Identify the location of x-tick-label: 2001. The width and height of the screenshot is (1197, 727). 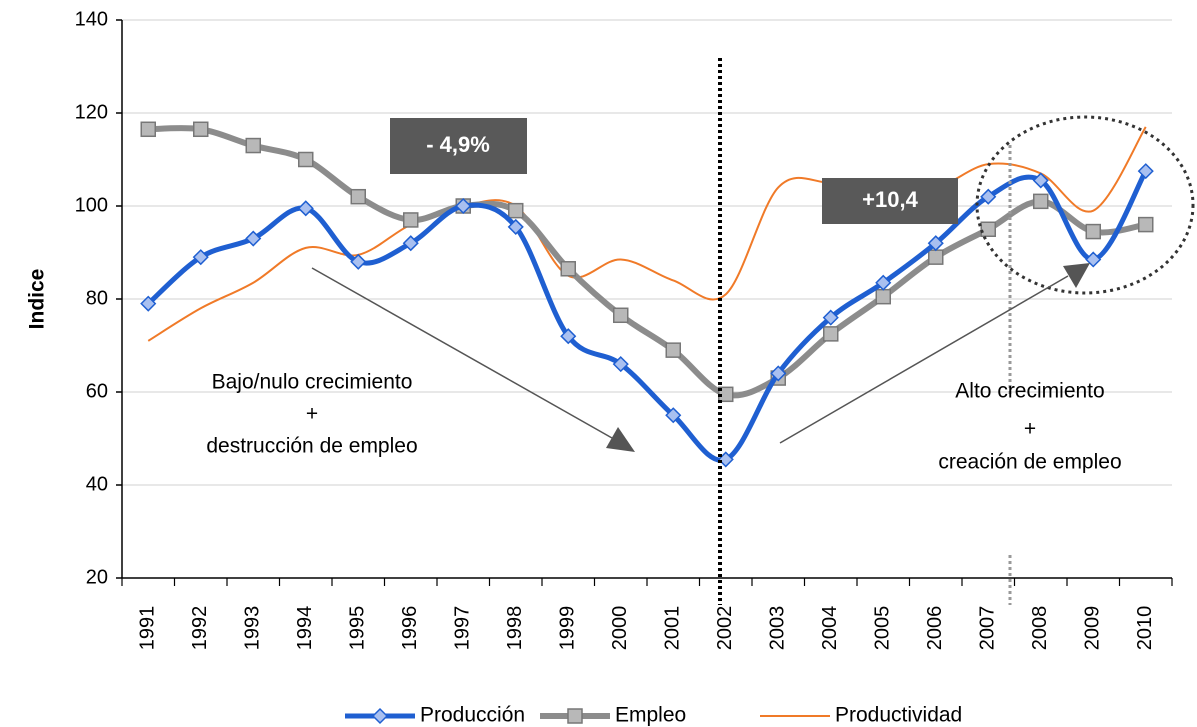
(673, 628).